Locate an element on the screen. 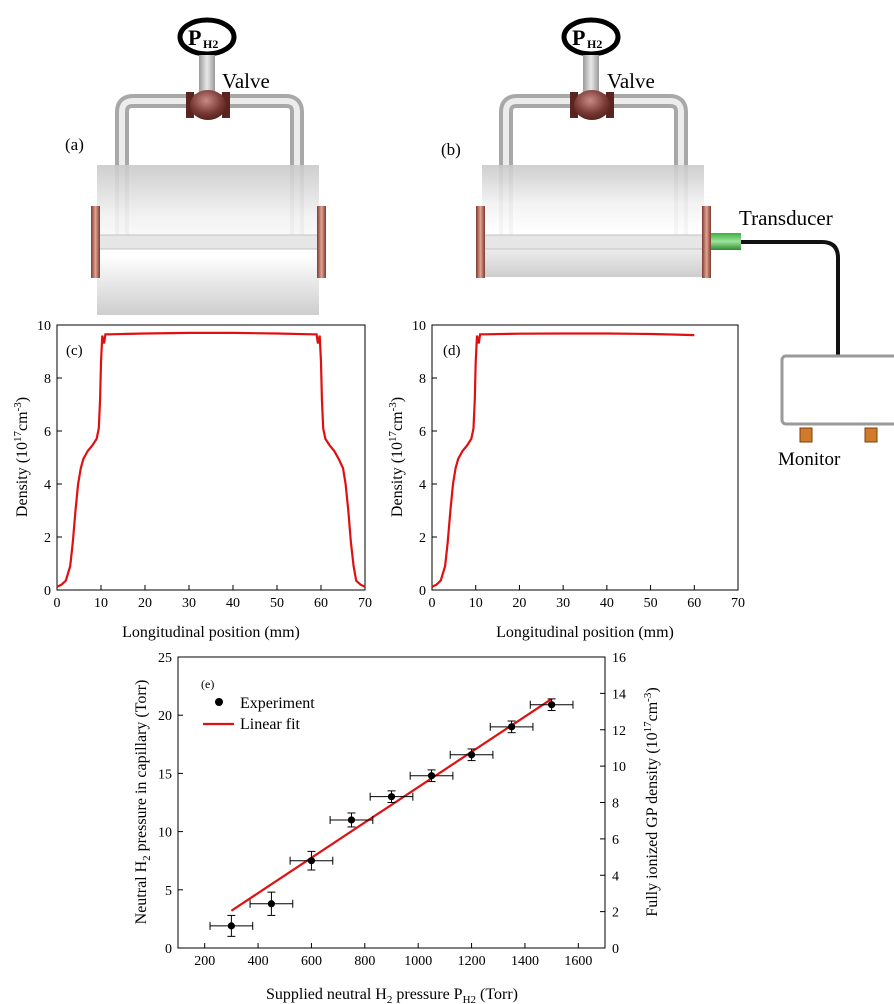  capillary-cylinder is located at coordinates (593, 221).